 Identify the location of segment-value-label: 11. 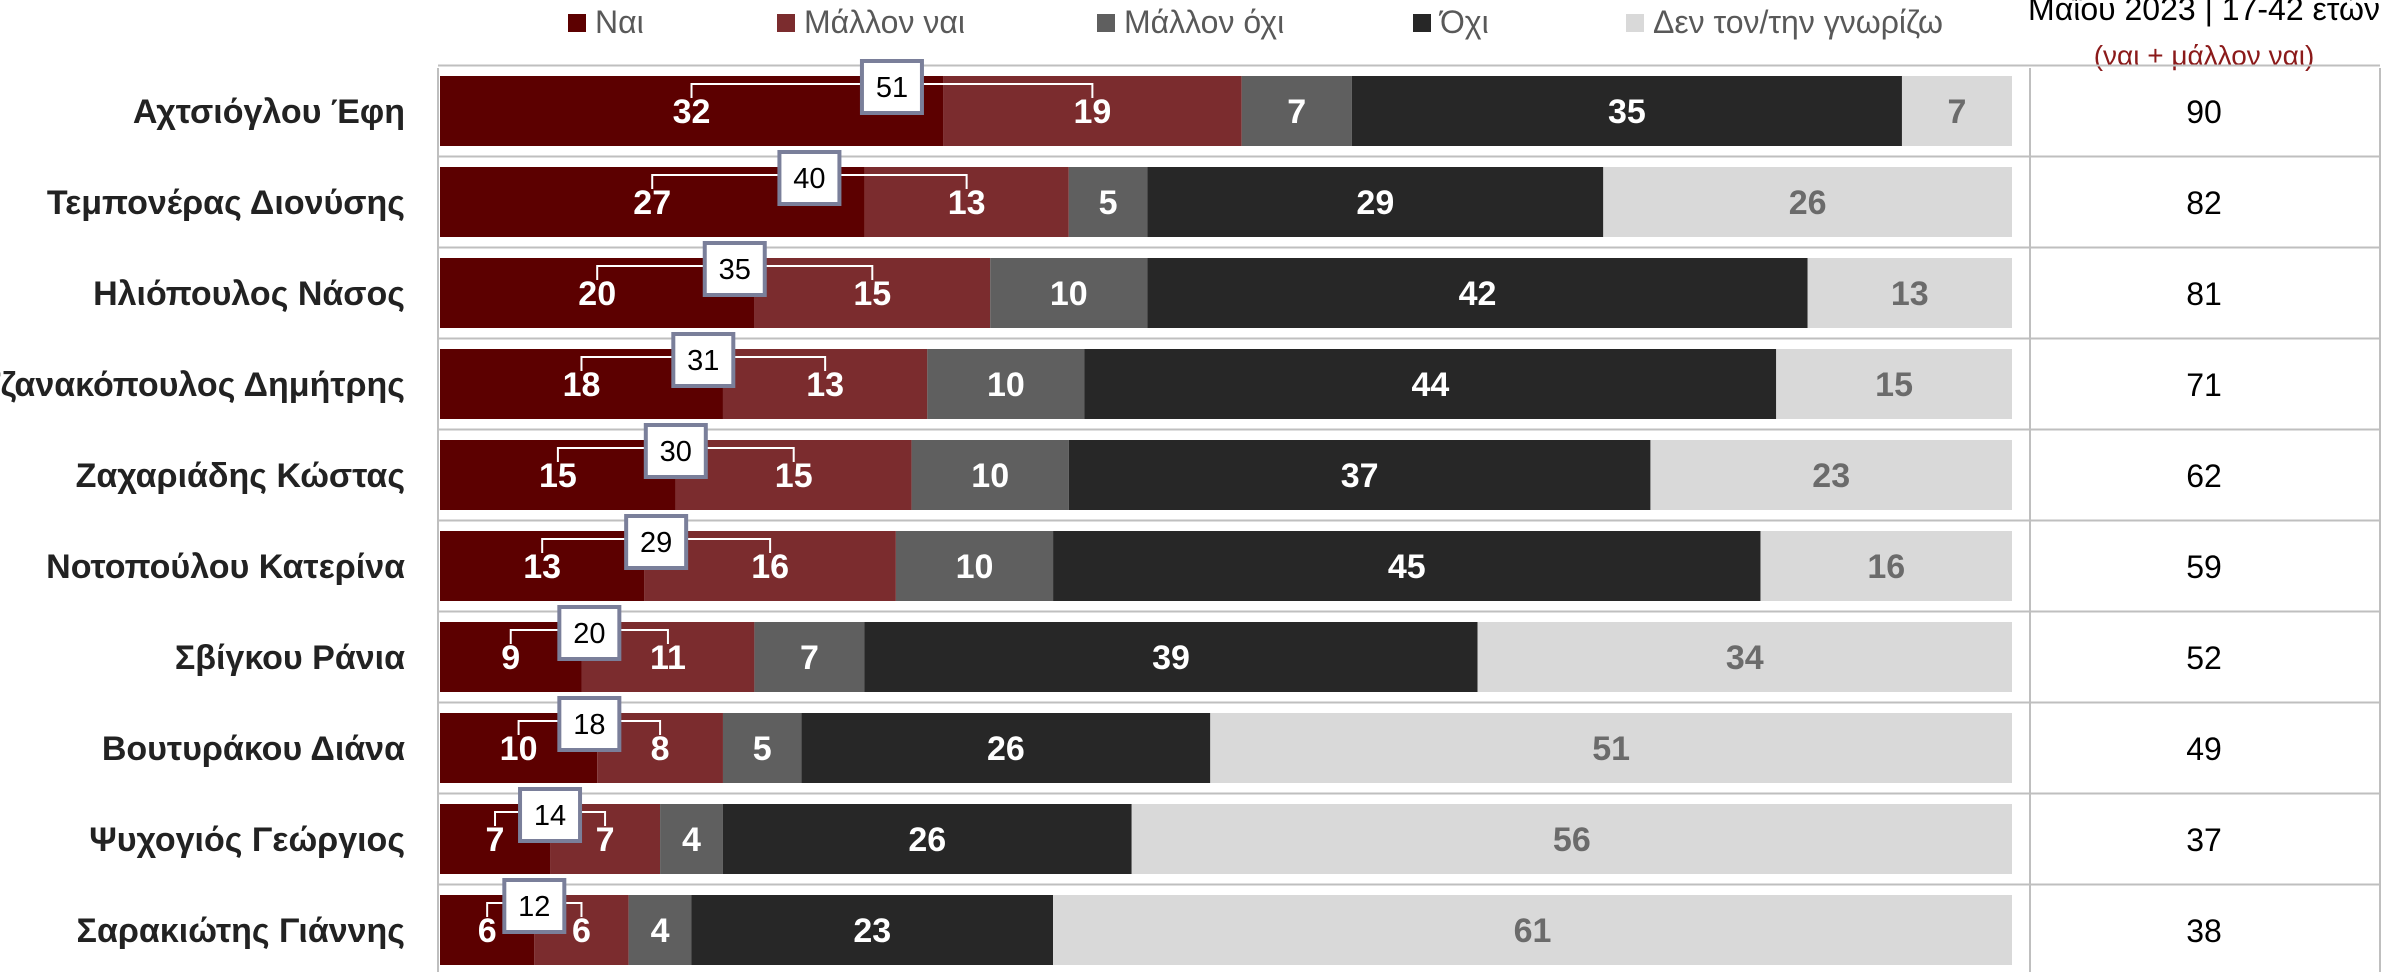
(668, 658).